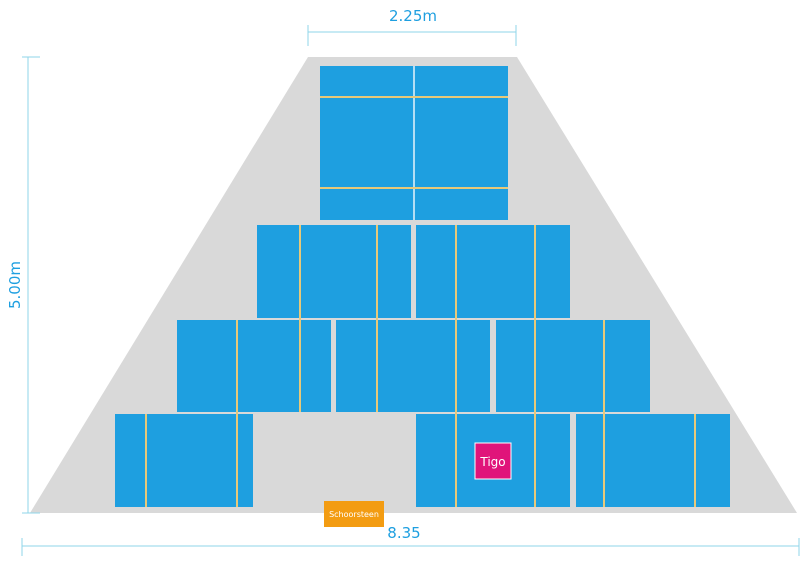  I want to click on dimension-bottom: 8.35, so click(410, 540).